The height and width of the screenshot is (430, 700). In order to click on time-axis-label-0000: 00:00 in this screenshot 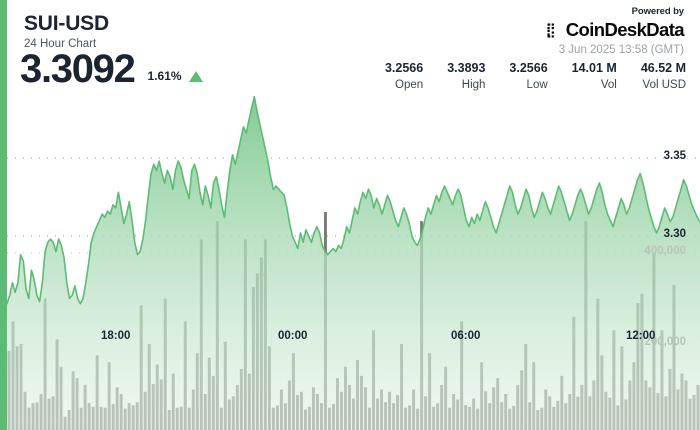, I will do `click(293, 336)`.